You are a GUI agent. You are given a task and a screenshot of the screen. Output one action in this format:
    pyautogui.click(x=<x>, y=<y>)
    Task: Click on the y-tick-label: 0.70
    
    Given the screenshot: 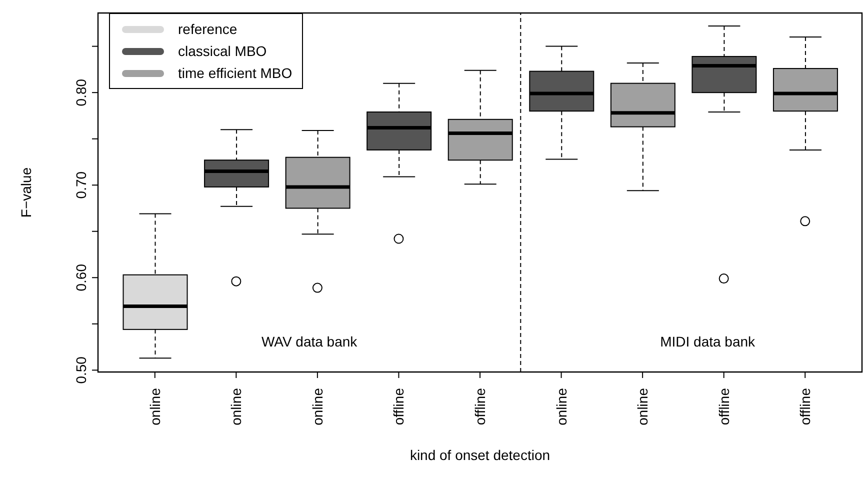 What is the action you would take?
    pyautogui.click(x=81, y=185)
    